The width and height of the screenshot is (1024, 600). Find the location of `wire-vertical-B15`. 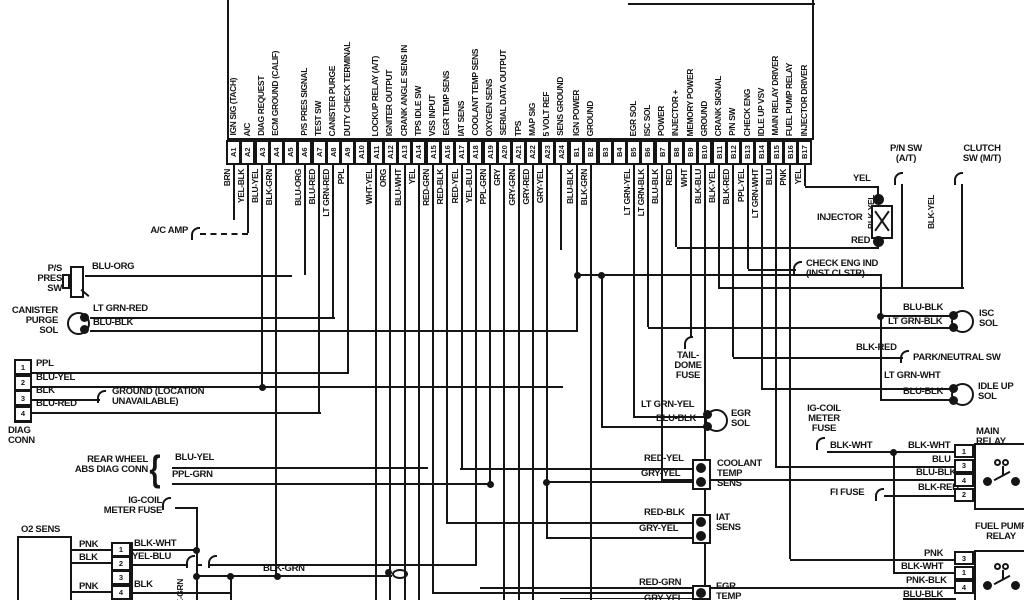

wire-vertical-B15 is located at coordinates (776, 314).